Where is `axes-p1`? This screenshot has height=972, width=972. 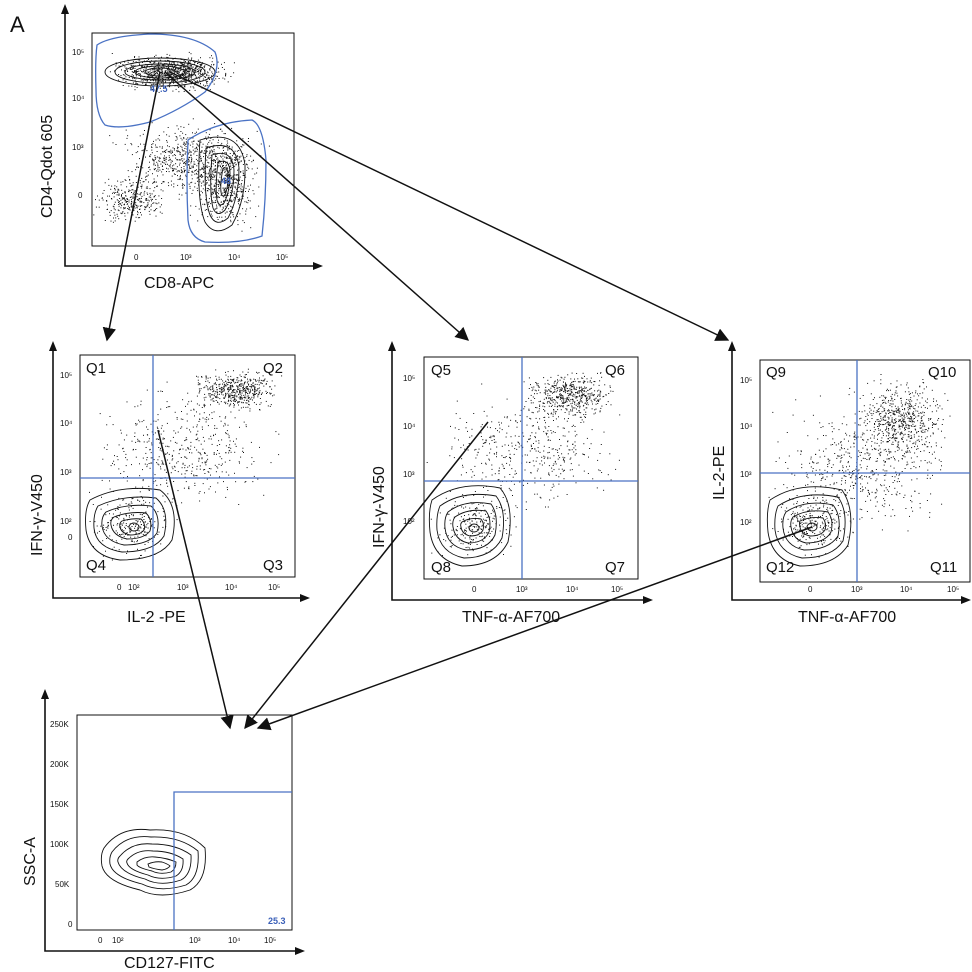 axes-p1 is located at coordinates (178, 472).